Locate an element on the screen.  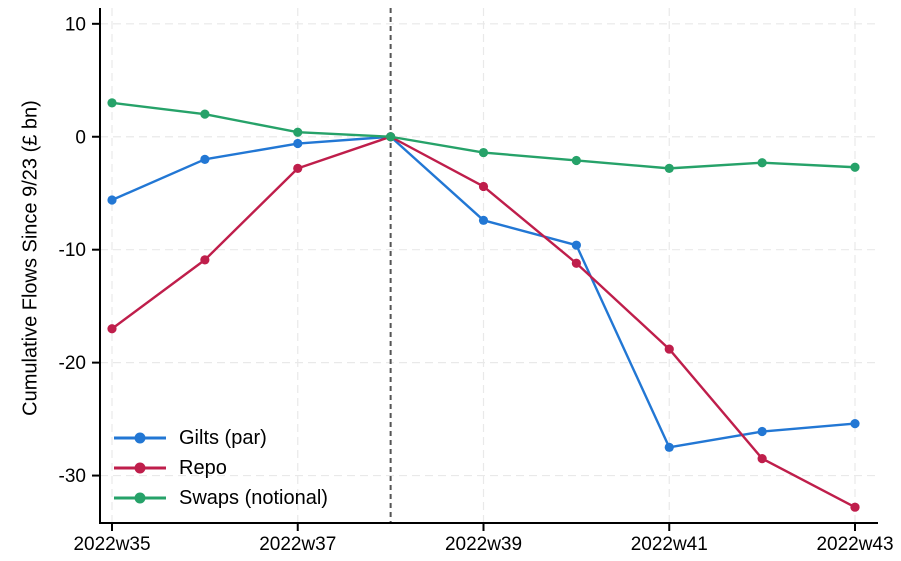
legend-swatch-swaps-notional is located at coordinates (140, 498).